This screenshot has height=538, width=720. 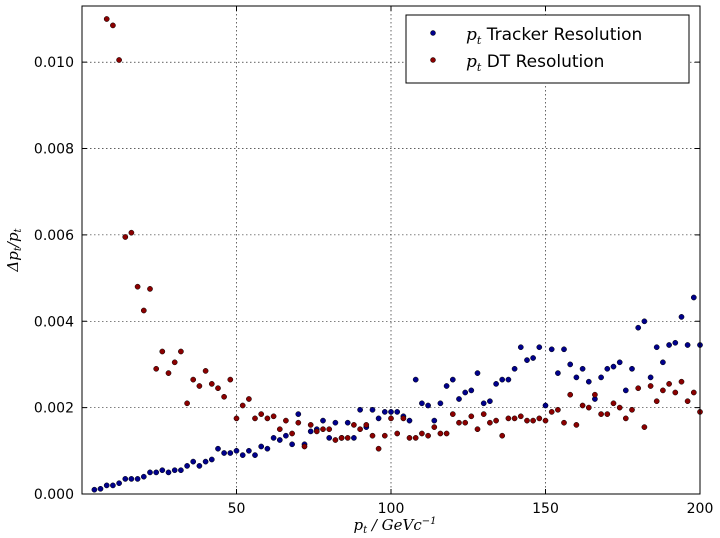 I want to click on legend-marker-tracker, so click(x=433, y=33).